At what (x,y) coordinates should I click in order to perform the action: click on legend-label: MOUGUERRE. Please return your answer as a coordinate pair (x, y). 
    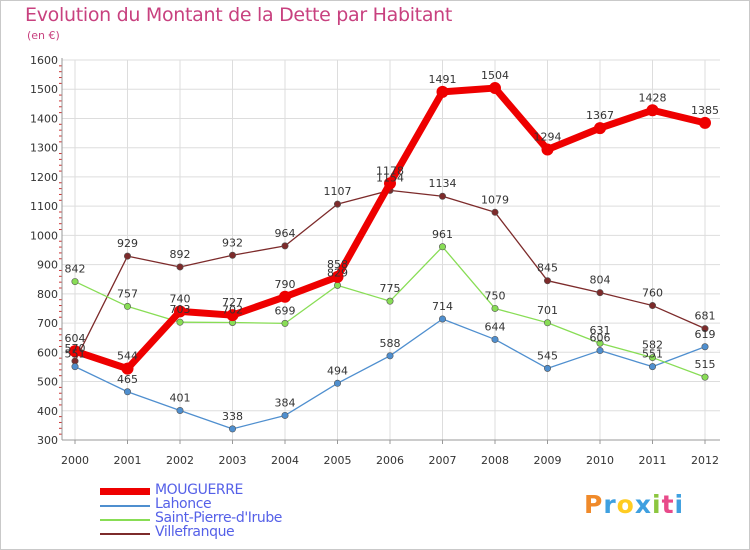
    Looking at the image, I should click on (199, 490).